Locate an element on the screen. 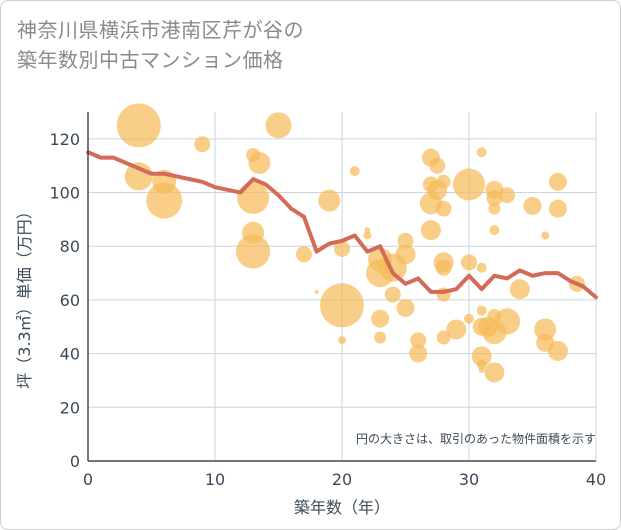 This screenshot has width=621, height=530. y-tick-label: 80 is located at coordinates (70, 246).